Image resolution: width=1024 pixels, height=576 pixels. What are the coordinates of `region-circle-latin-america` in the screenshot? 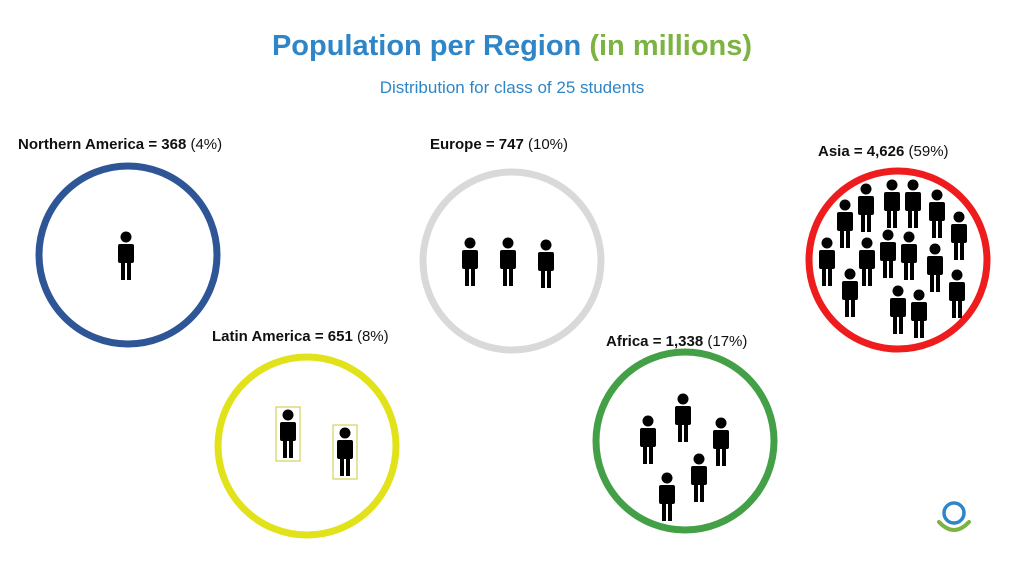 It's located at (307, 446).